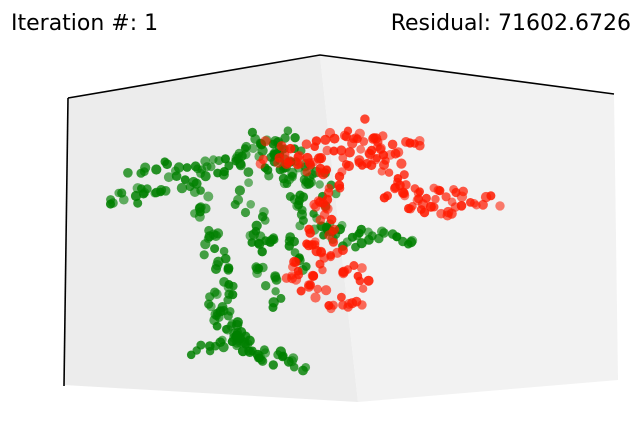 Image resolution: width=640 pixels, height=438 pixels. Describe the element at coordinates (341, 76) in the screenshot. I see `top-axis-edge` at that location.